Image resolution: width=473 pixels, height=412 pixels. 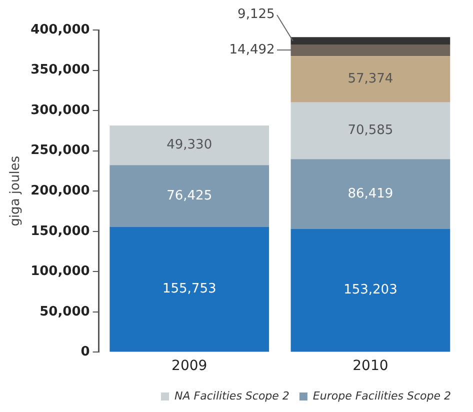 What do you see at coordinates (65, 312) in the screenshot?
I see `y-tick-label: 50,000` at bounding box center [65, 312].